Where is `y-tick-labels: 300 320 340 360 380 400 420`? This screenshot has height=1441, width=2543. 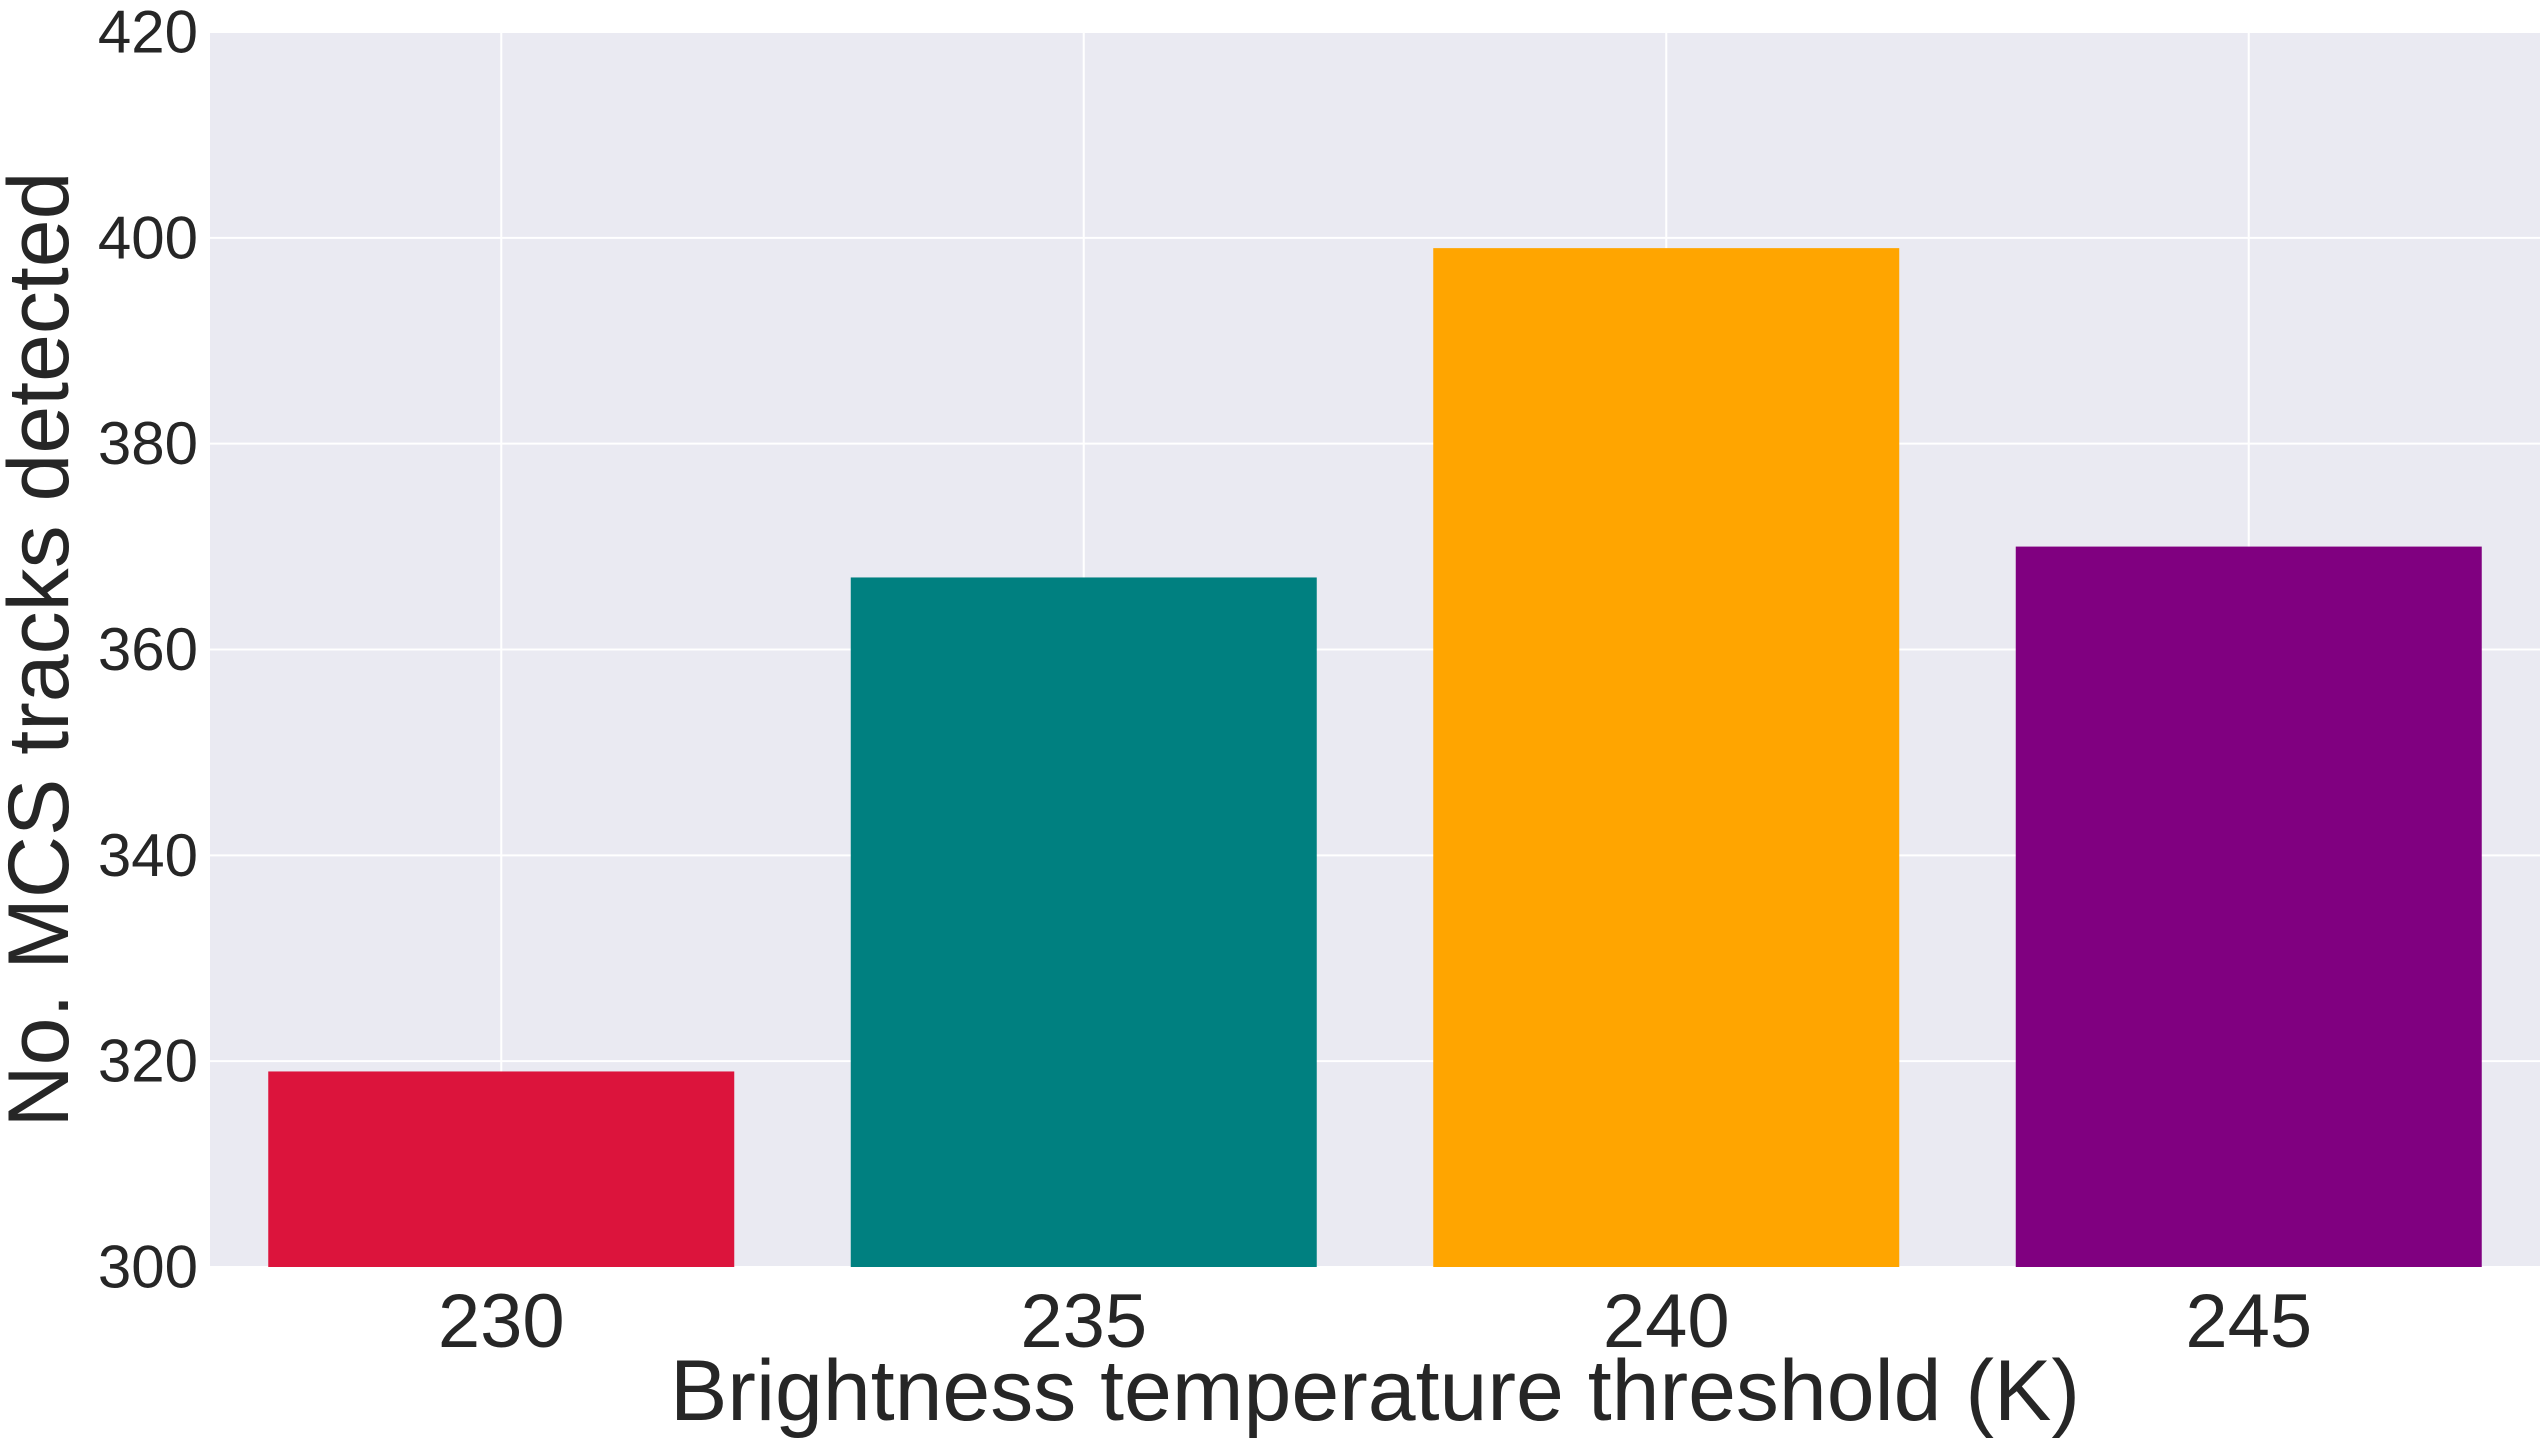
y-tick-labels: 300 320 340 360 380 400 420 is located at coordinates (148, 650).